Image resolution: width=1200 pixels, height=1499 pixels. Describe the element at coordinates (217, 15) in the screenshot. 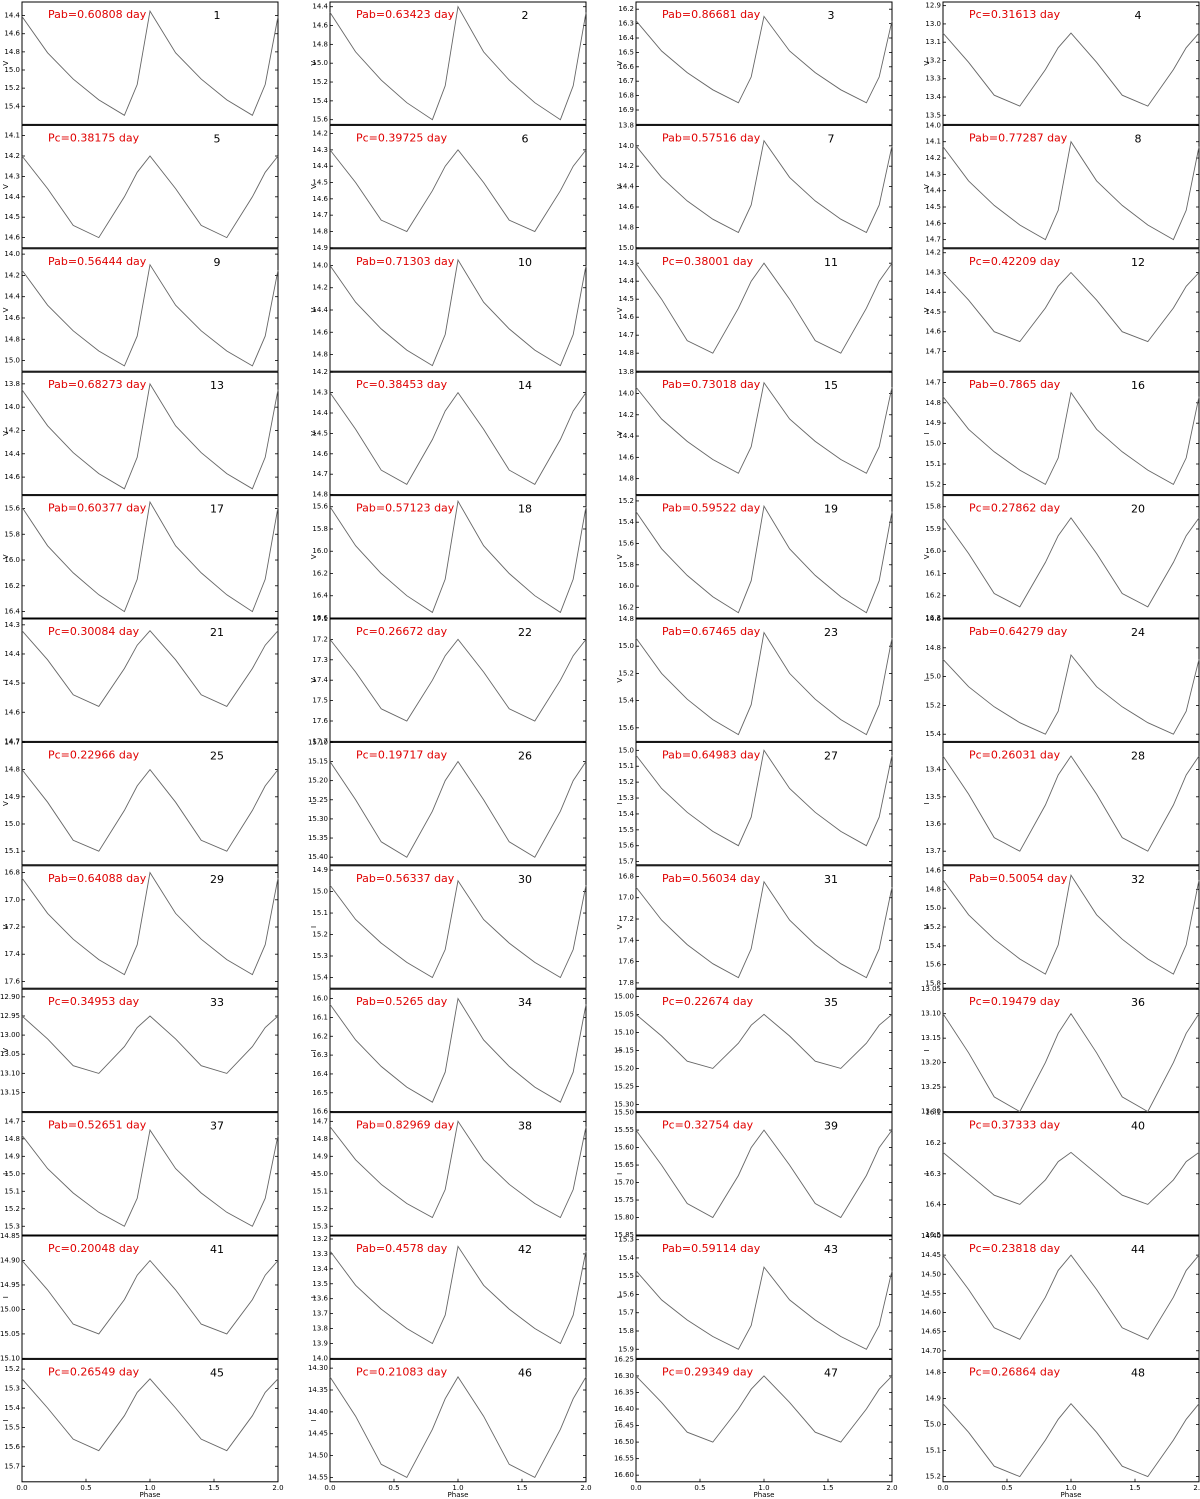

I see `panel-number: 1` at that location.